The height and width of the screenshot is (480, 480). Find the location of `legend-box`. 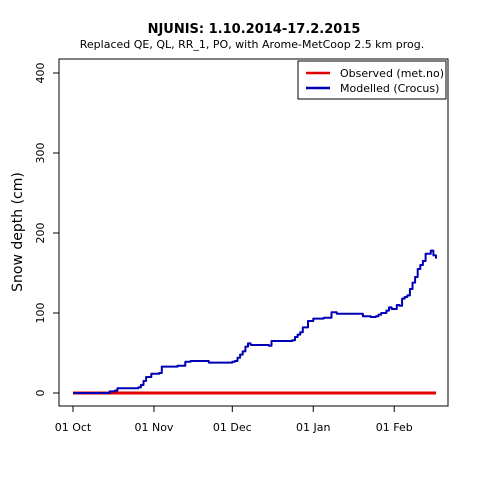

legend-box is located at coordinates (372, 80).